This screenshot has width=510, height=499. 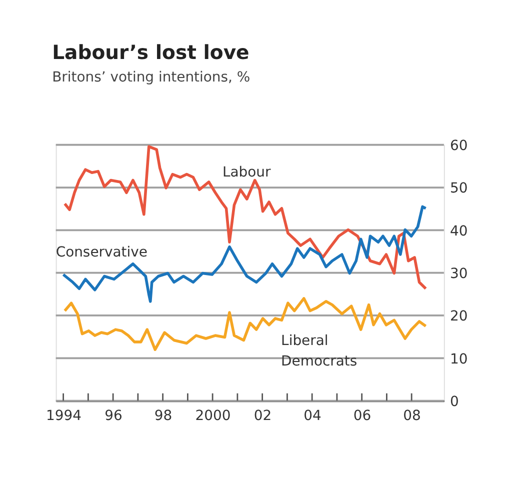 What do you see at coordinates (459, 316) in the screenshot?
I see `y-tick-label: 20` at bounding box center [459, 316].